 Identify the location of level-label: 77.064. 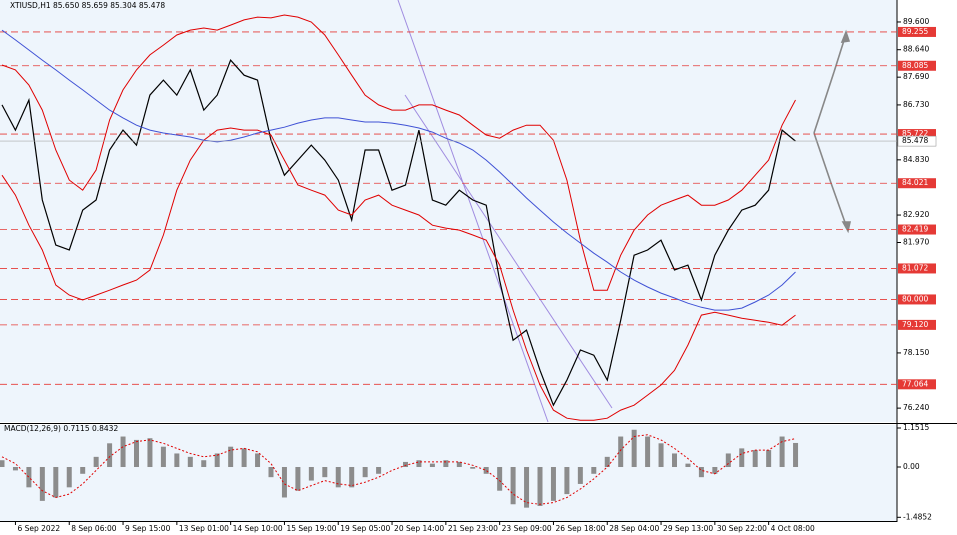
(915, 383).